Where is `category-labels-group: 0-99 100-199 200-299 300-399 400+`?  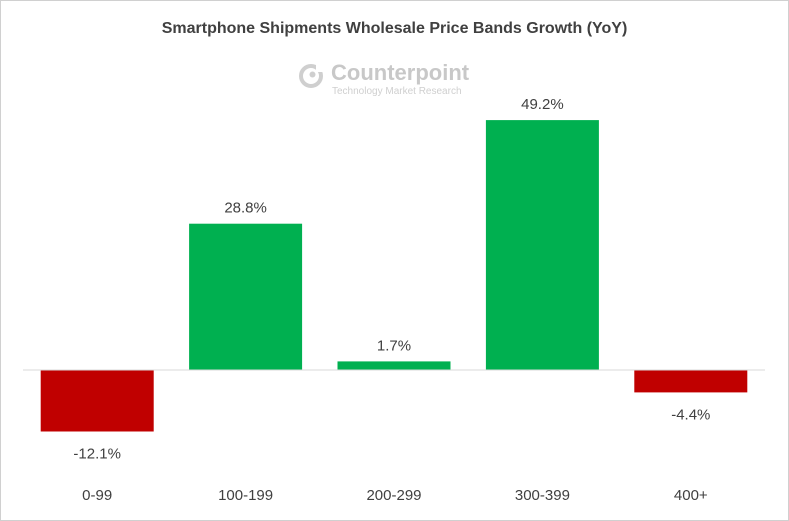 category-labels-group: 0-99 100-199 200-299 300-399 400+ is located at coordinates (395, 495).